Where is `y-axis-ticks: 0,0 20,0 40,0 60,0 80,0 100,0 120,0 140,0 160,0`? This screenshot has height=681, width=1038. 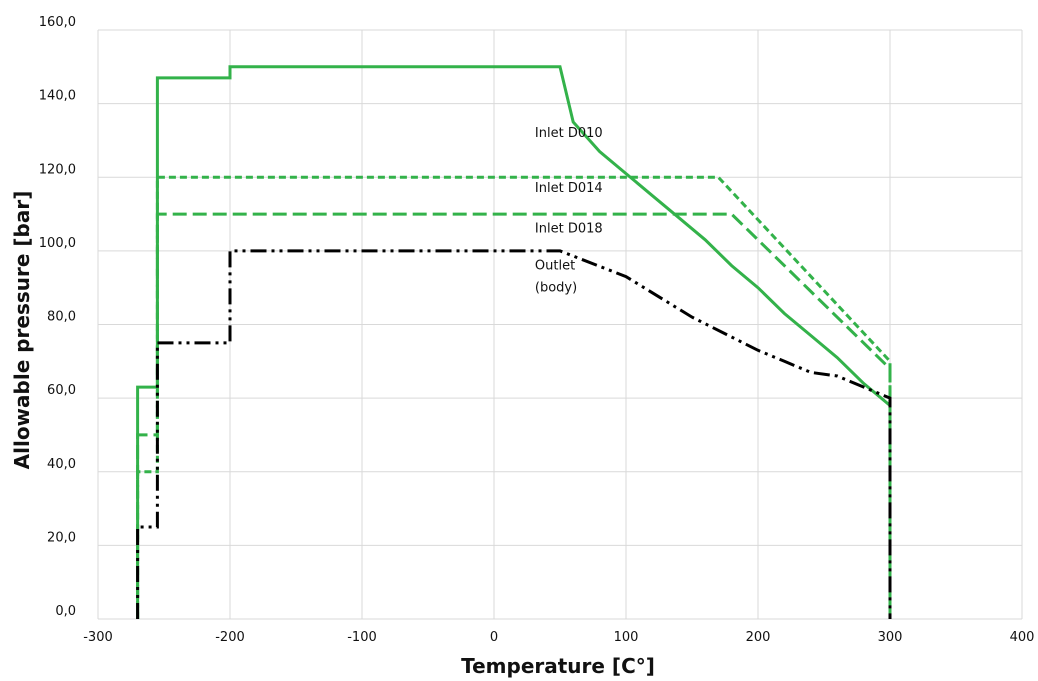 y-axis-ticks: 0,0 20,0 40,0 60,0 80,0 100,0 120,0 140,0 160,0 is located at coordinates (57, 317).